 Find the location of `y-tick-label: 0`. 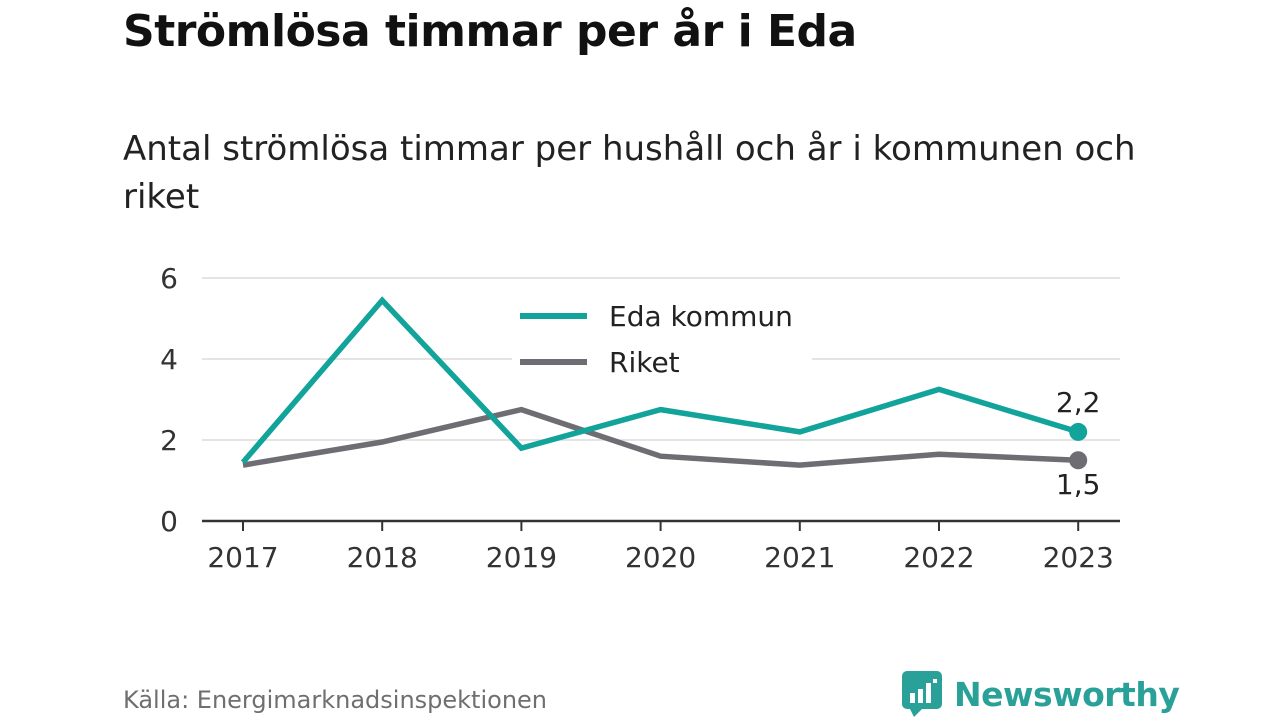

y-tick-label: 0 is located at coordinates (169, 521).